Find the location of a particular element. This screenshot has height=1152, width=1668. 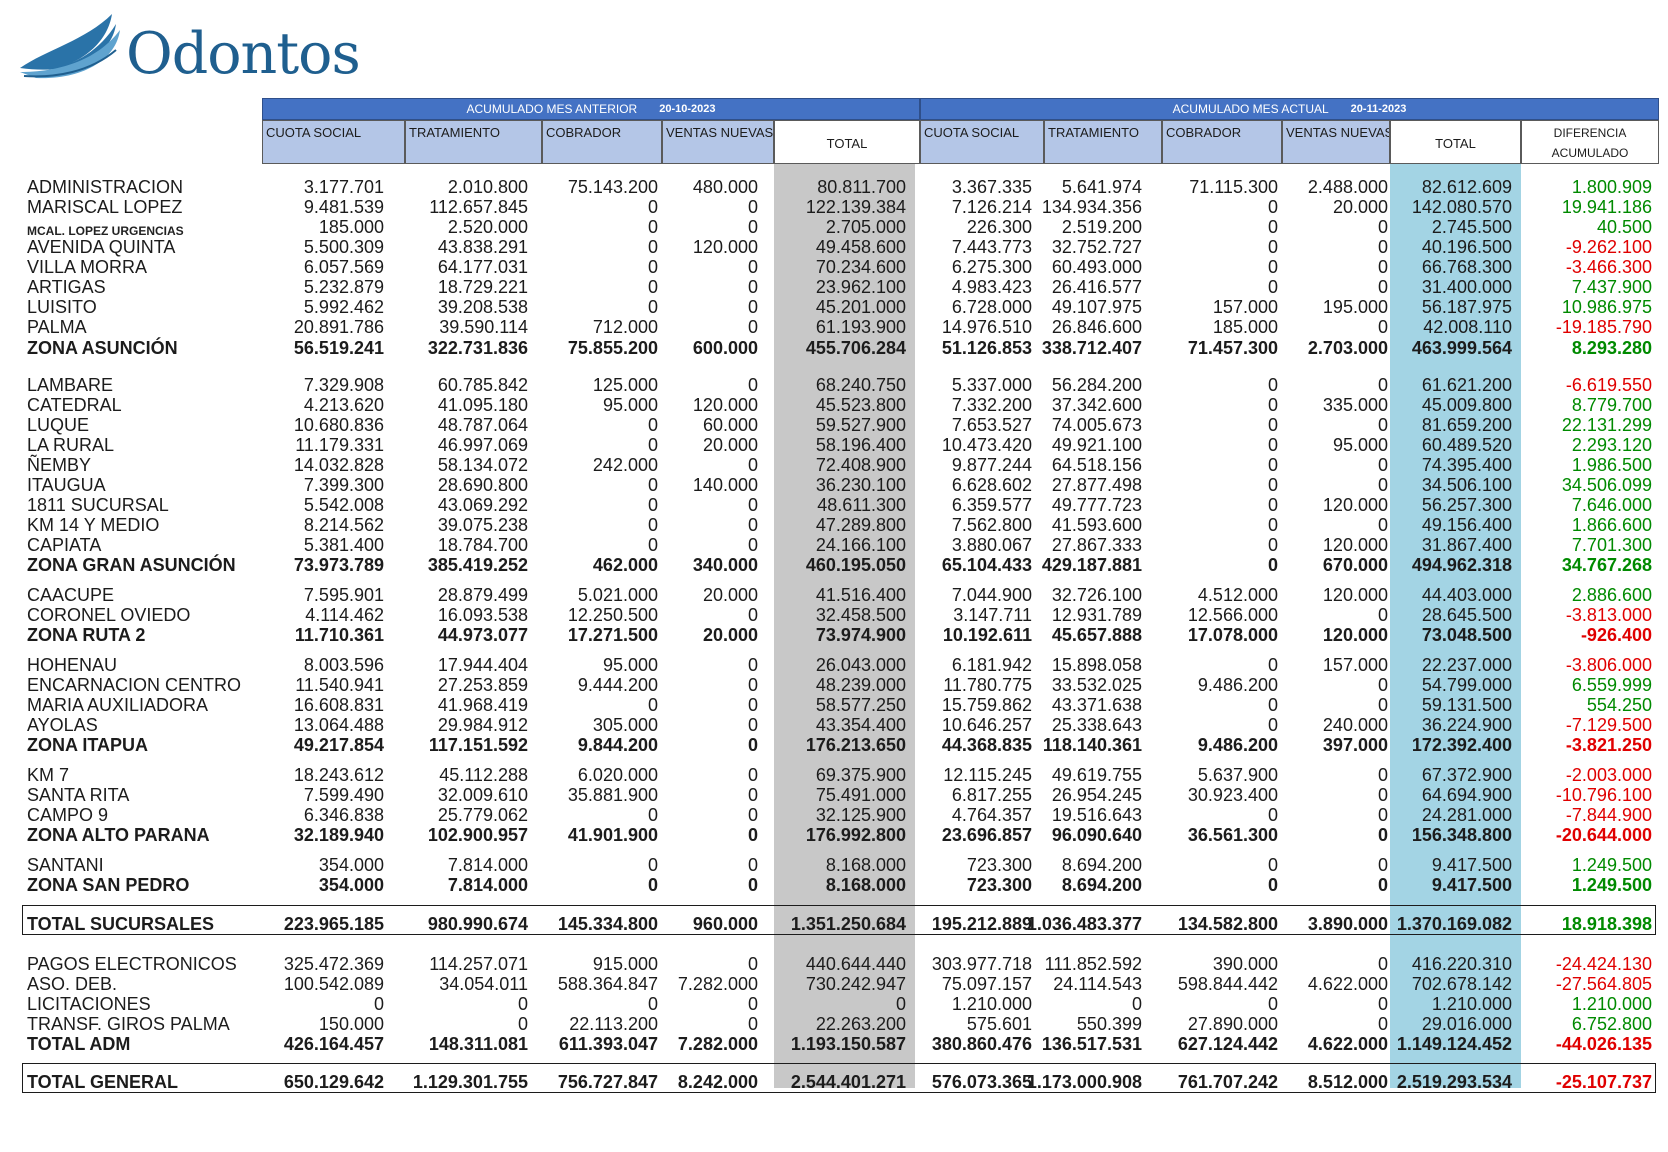

value-cell: 58.577.250 is located at coordinates (860, 705).